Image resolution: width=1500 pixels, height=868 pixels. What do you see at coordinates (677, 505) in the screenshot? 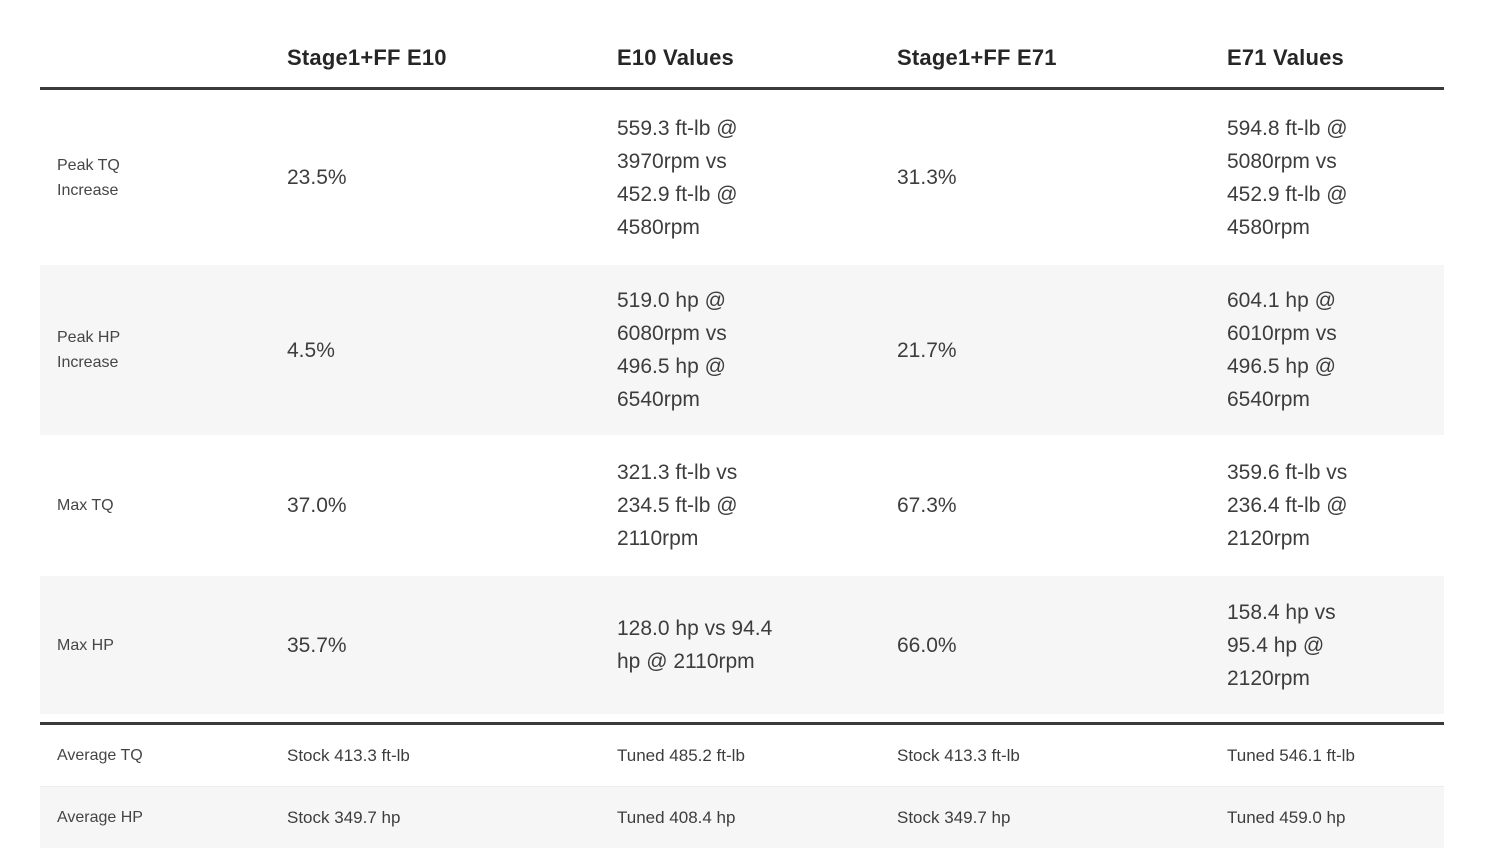
I see `cell-max-tq-e10-values: 321.3 ft-lb vs 234.5 ft-lb @ 2110rpm` at bounding box center [677, 505].